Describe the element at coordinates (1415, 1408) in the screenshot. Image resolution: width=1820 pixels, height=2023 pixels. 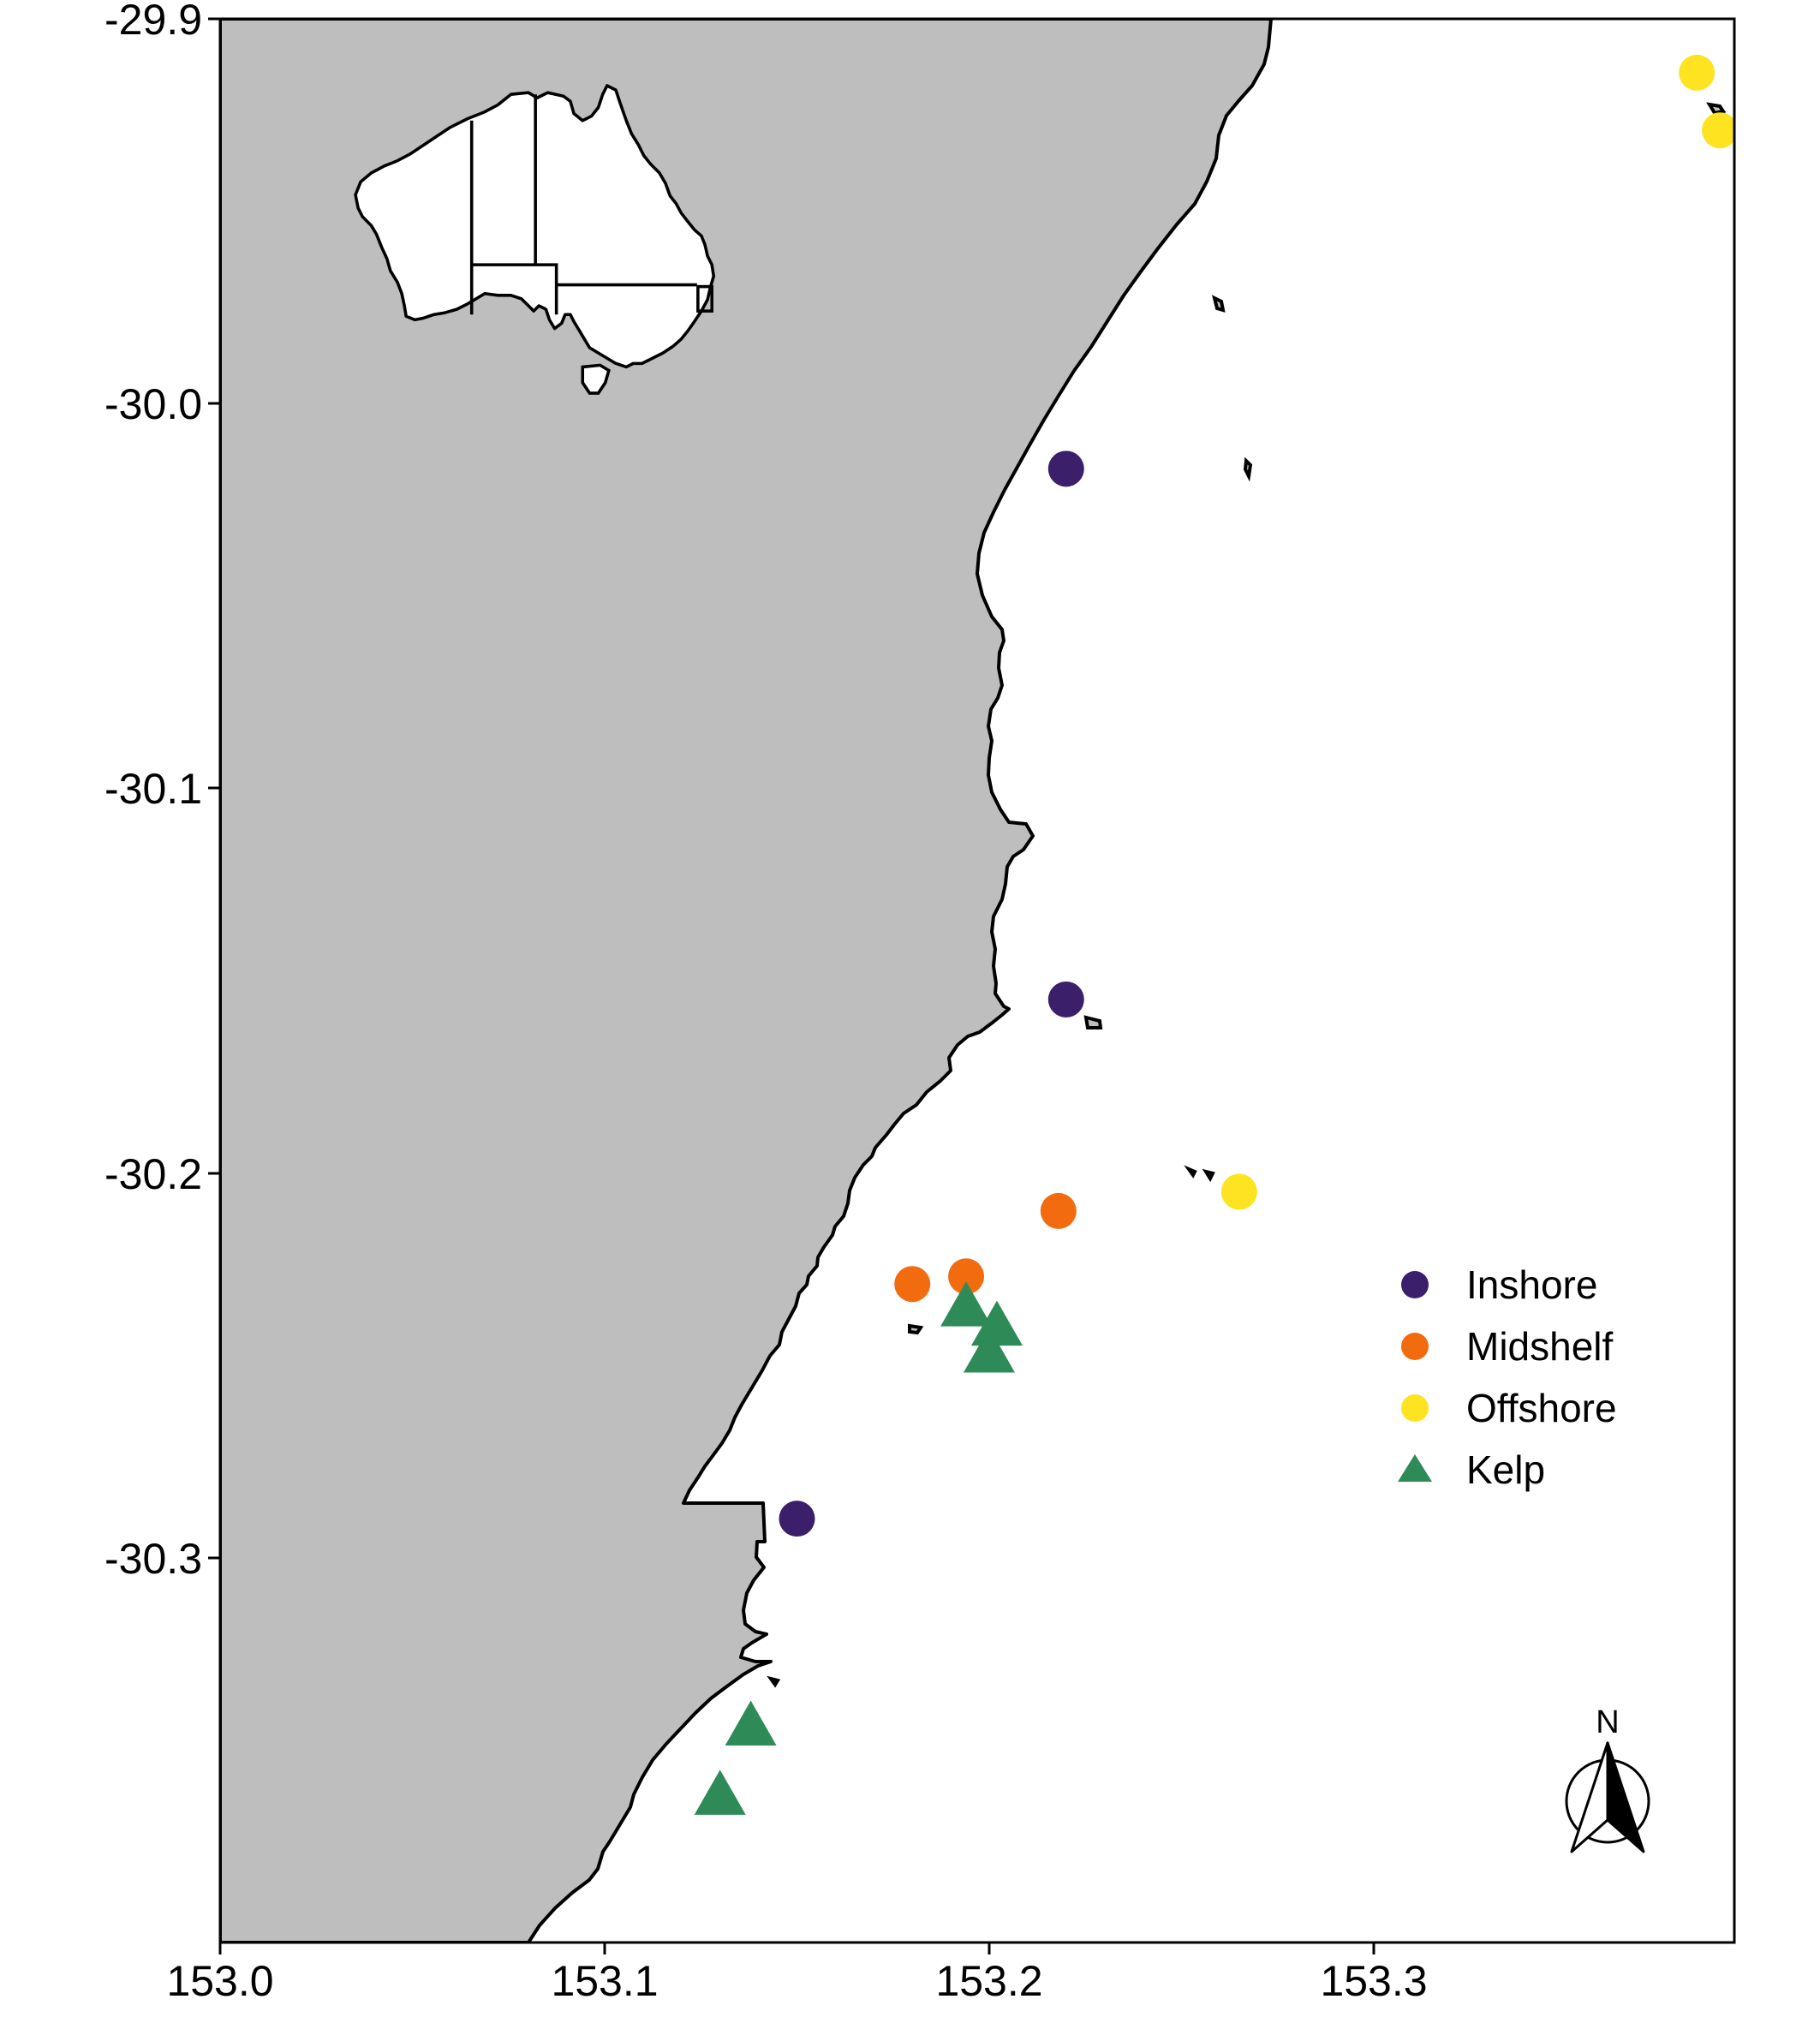
I see `legend-key-offshore` at that location.